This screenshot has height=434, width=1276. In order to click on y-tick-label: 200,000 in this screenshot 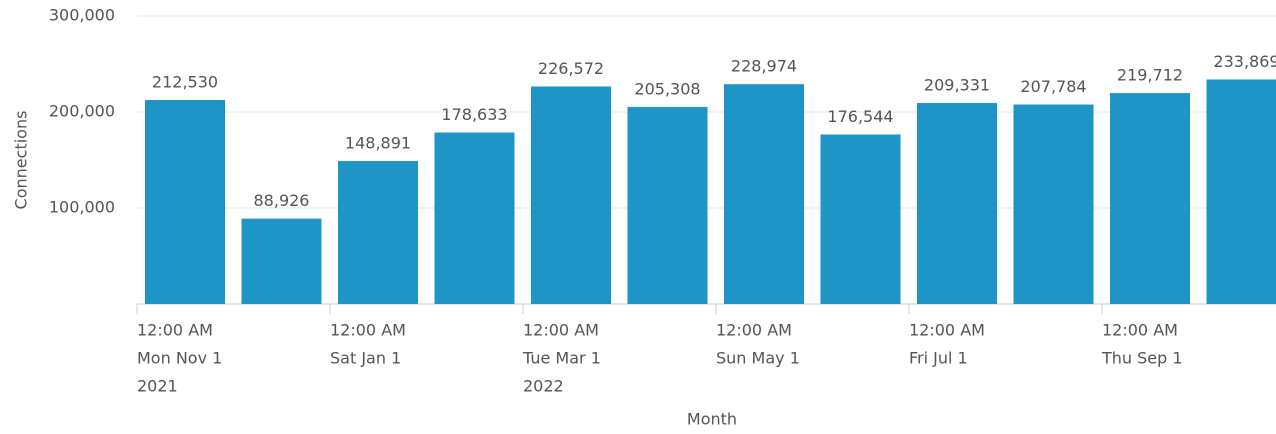, I will do `click(82, 111)`.